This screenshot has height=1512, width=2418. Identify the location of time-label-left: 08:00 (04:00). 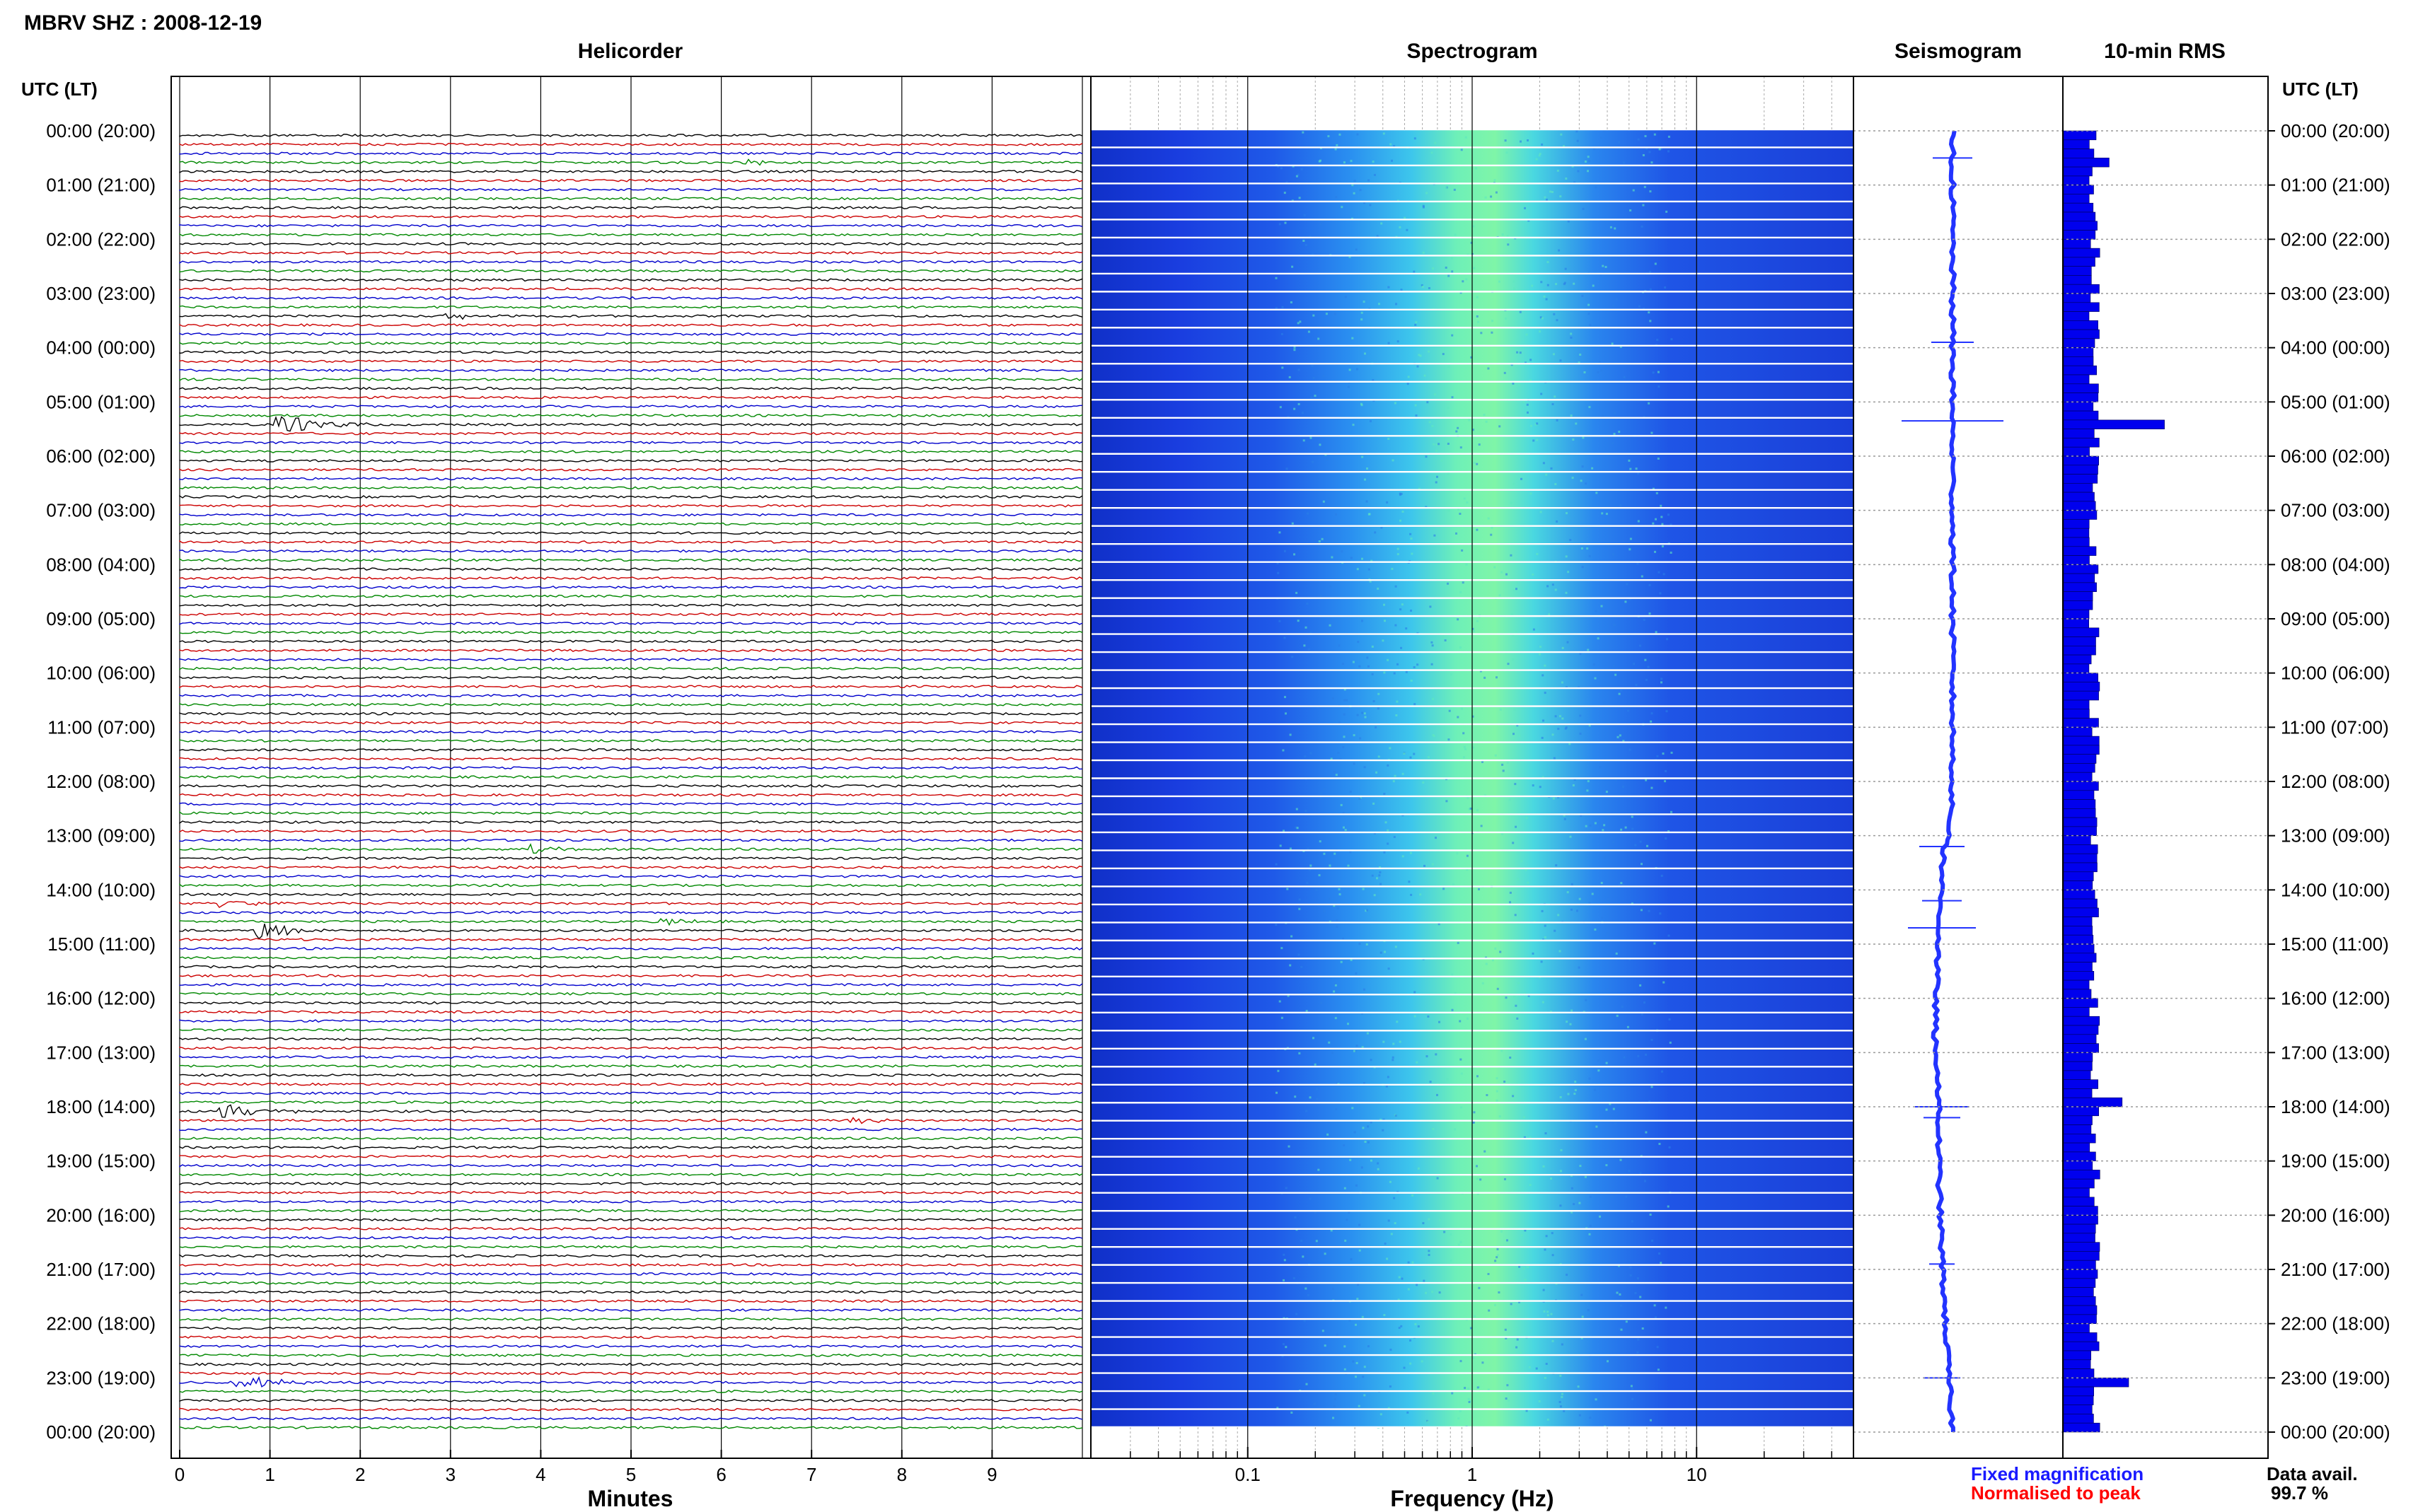
(101, 564).